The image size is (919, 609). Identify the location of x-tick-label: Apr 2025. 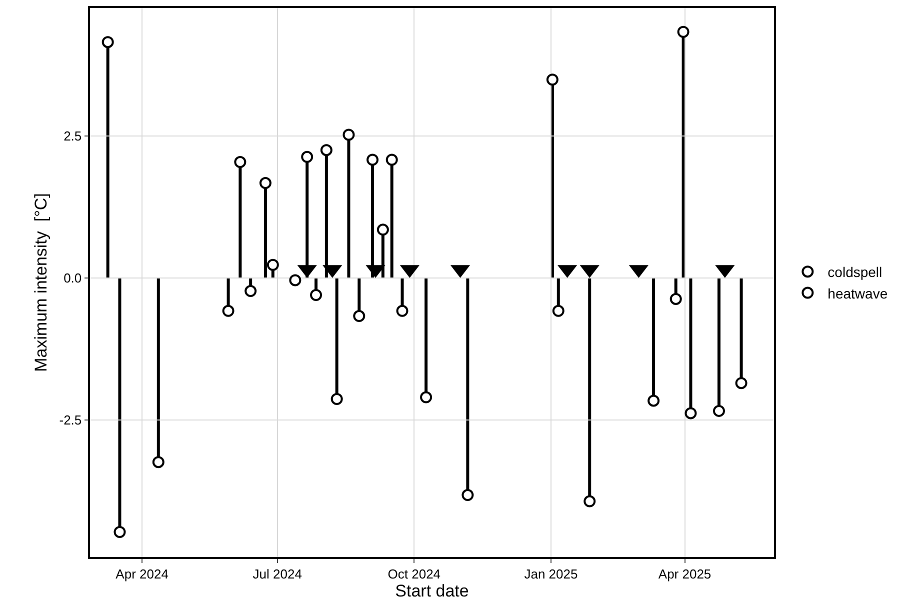
(685, 574).